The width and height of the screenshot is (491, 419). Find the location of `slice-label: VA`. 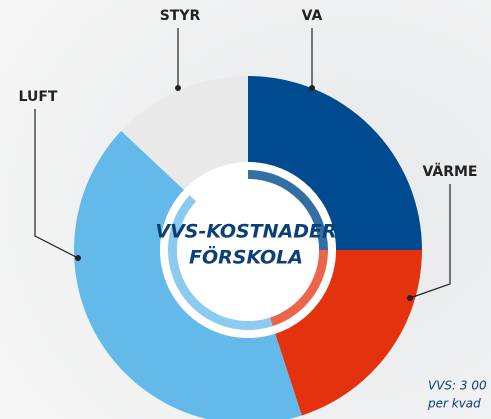

slice-label: VA is located at coordinates (312, 16).